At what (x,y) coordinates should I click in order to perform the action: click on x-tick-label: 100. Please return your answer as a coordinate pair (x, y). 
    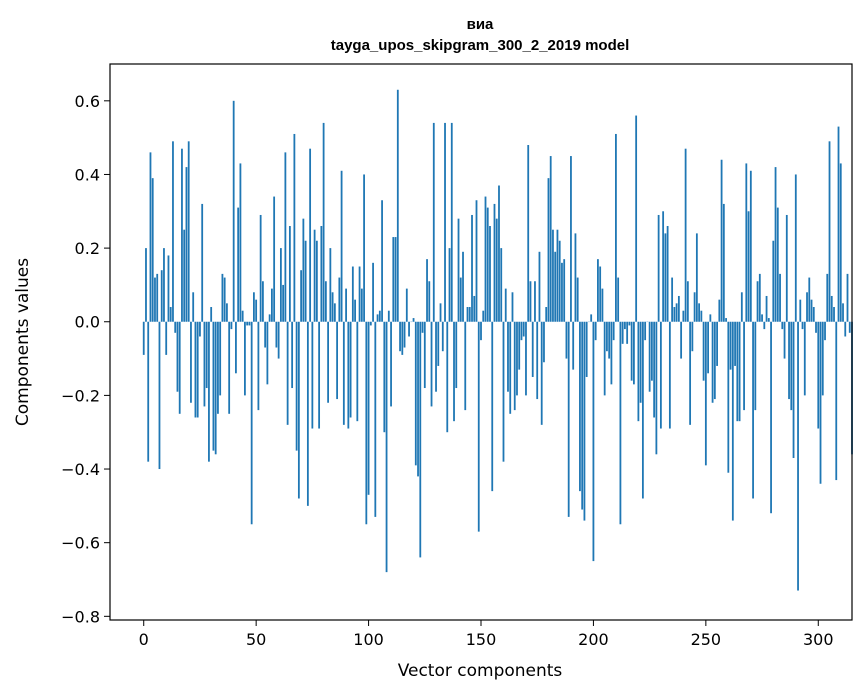
    Looking at the image, I should click on (368, 639).